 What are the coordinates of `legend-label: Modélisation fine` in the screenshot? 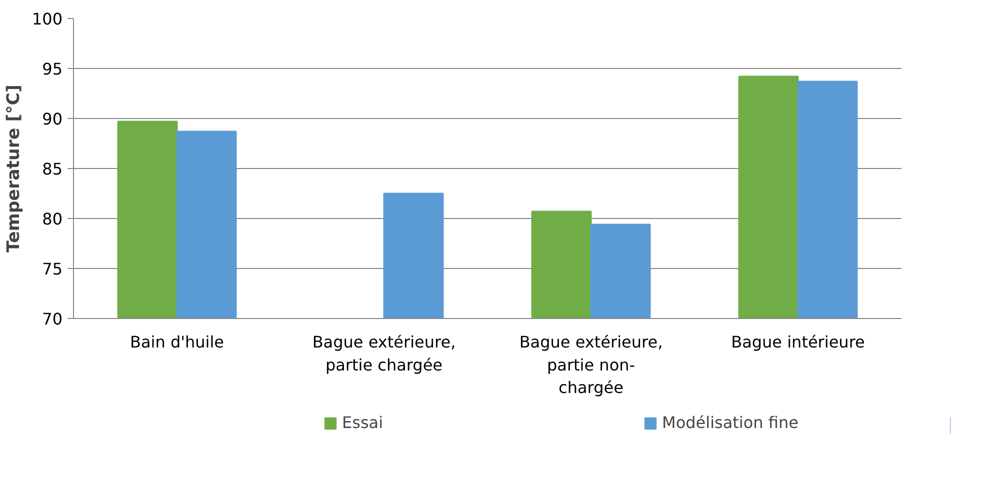 It's located at (730, 422).